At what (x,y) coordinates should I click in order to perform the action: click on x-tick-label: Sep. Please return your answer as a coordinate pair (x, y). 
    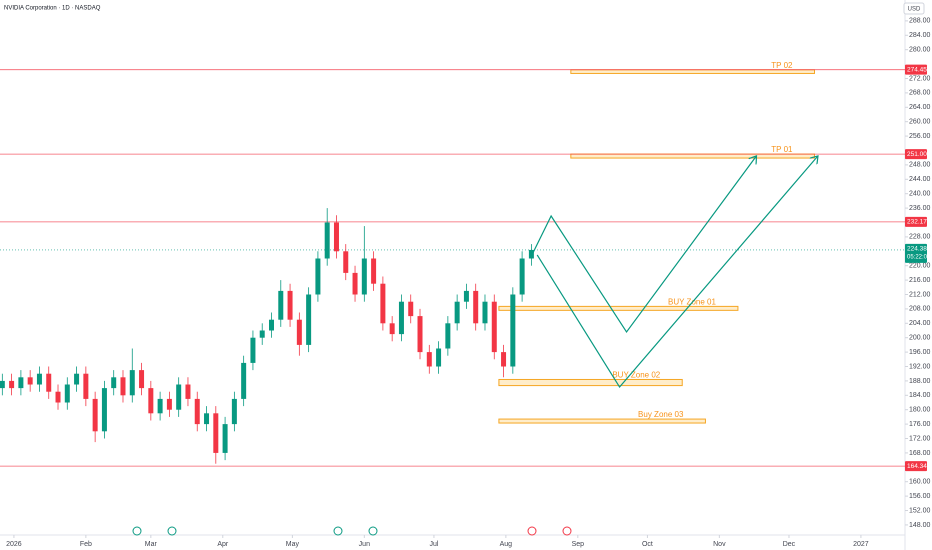
    Looking at the image, I should click on (578, 544).